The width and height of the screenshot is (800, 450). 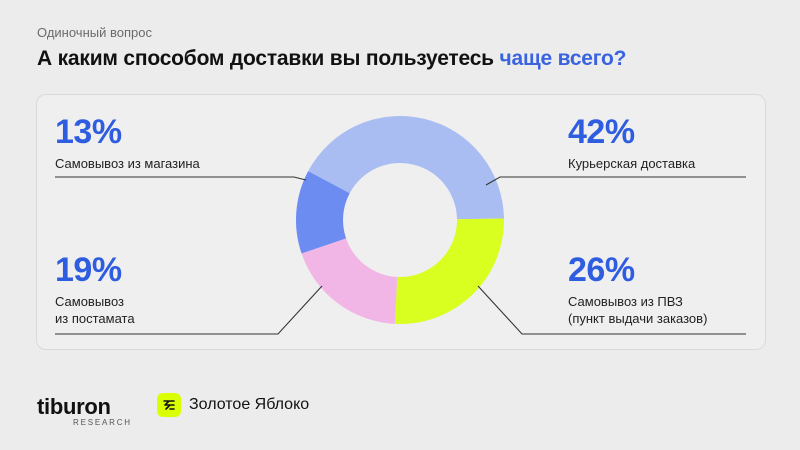 I want to click on leader-line-pvz, so click(x=611, y=310).